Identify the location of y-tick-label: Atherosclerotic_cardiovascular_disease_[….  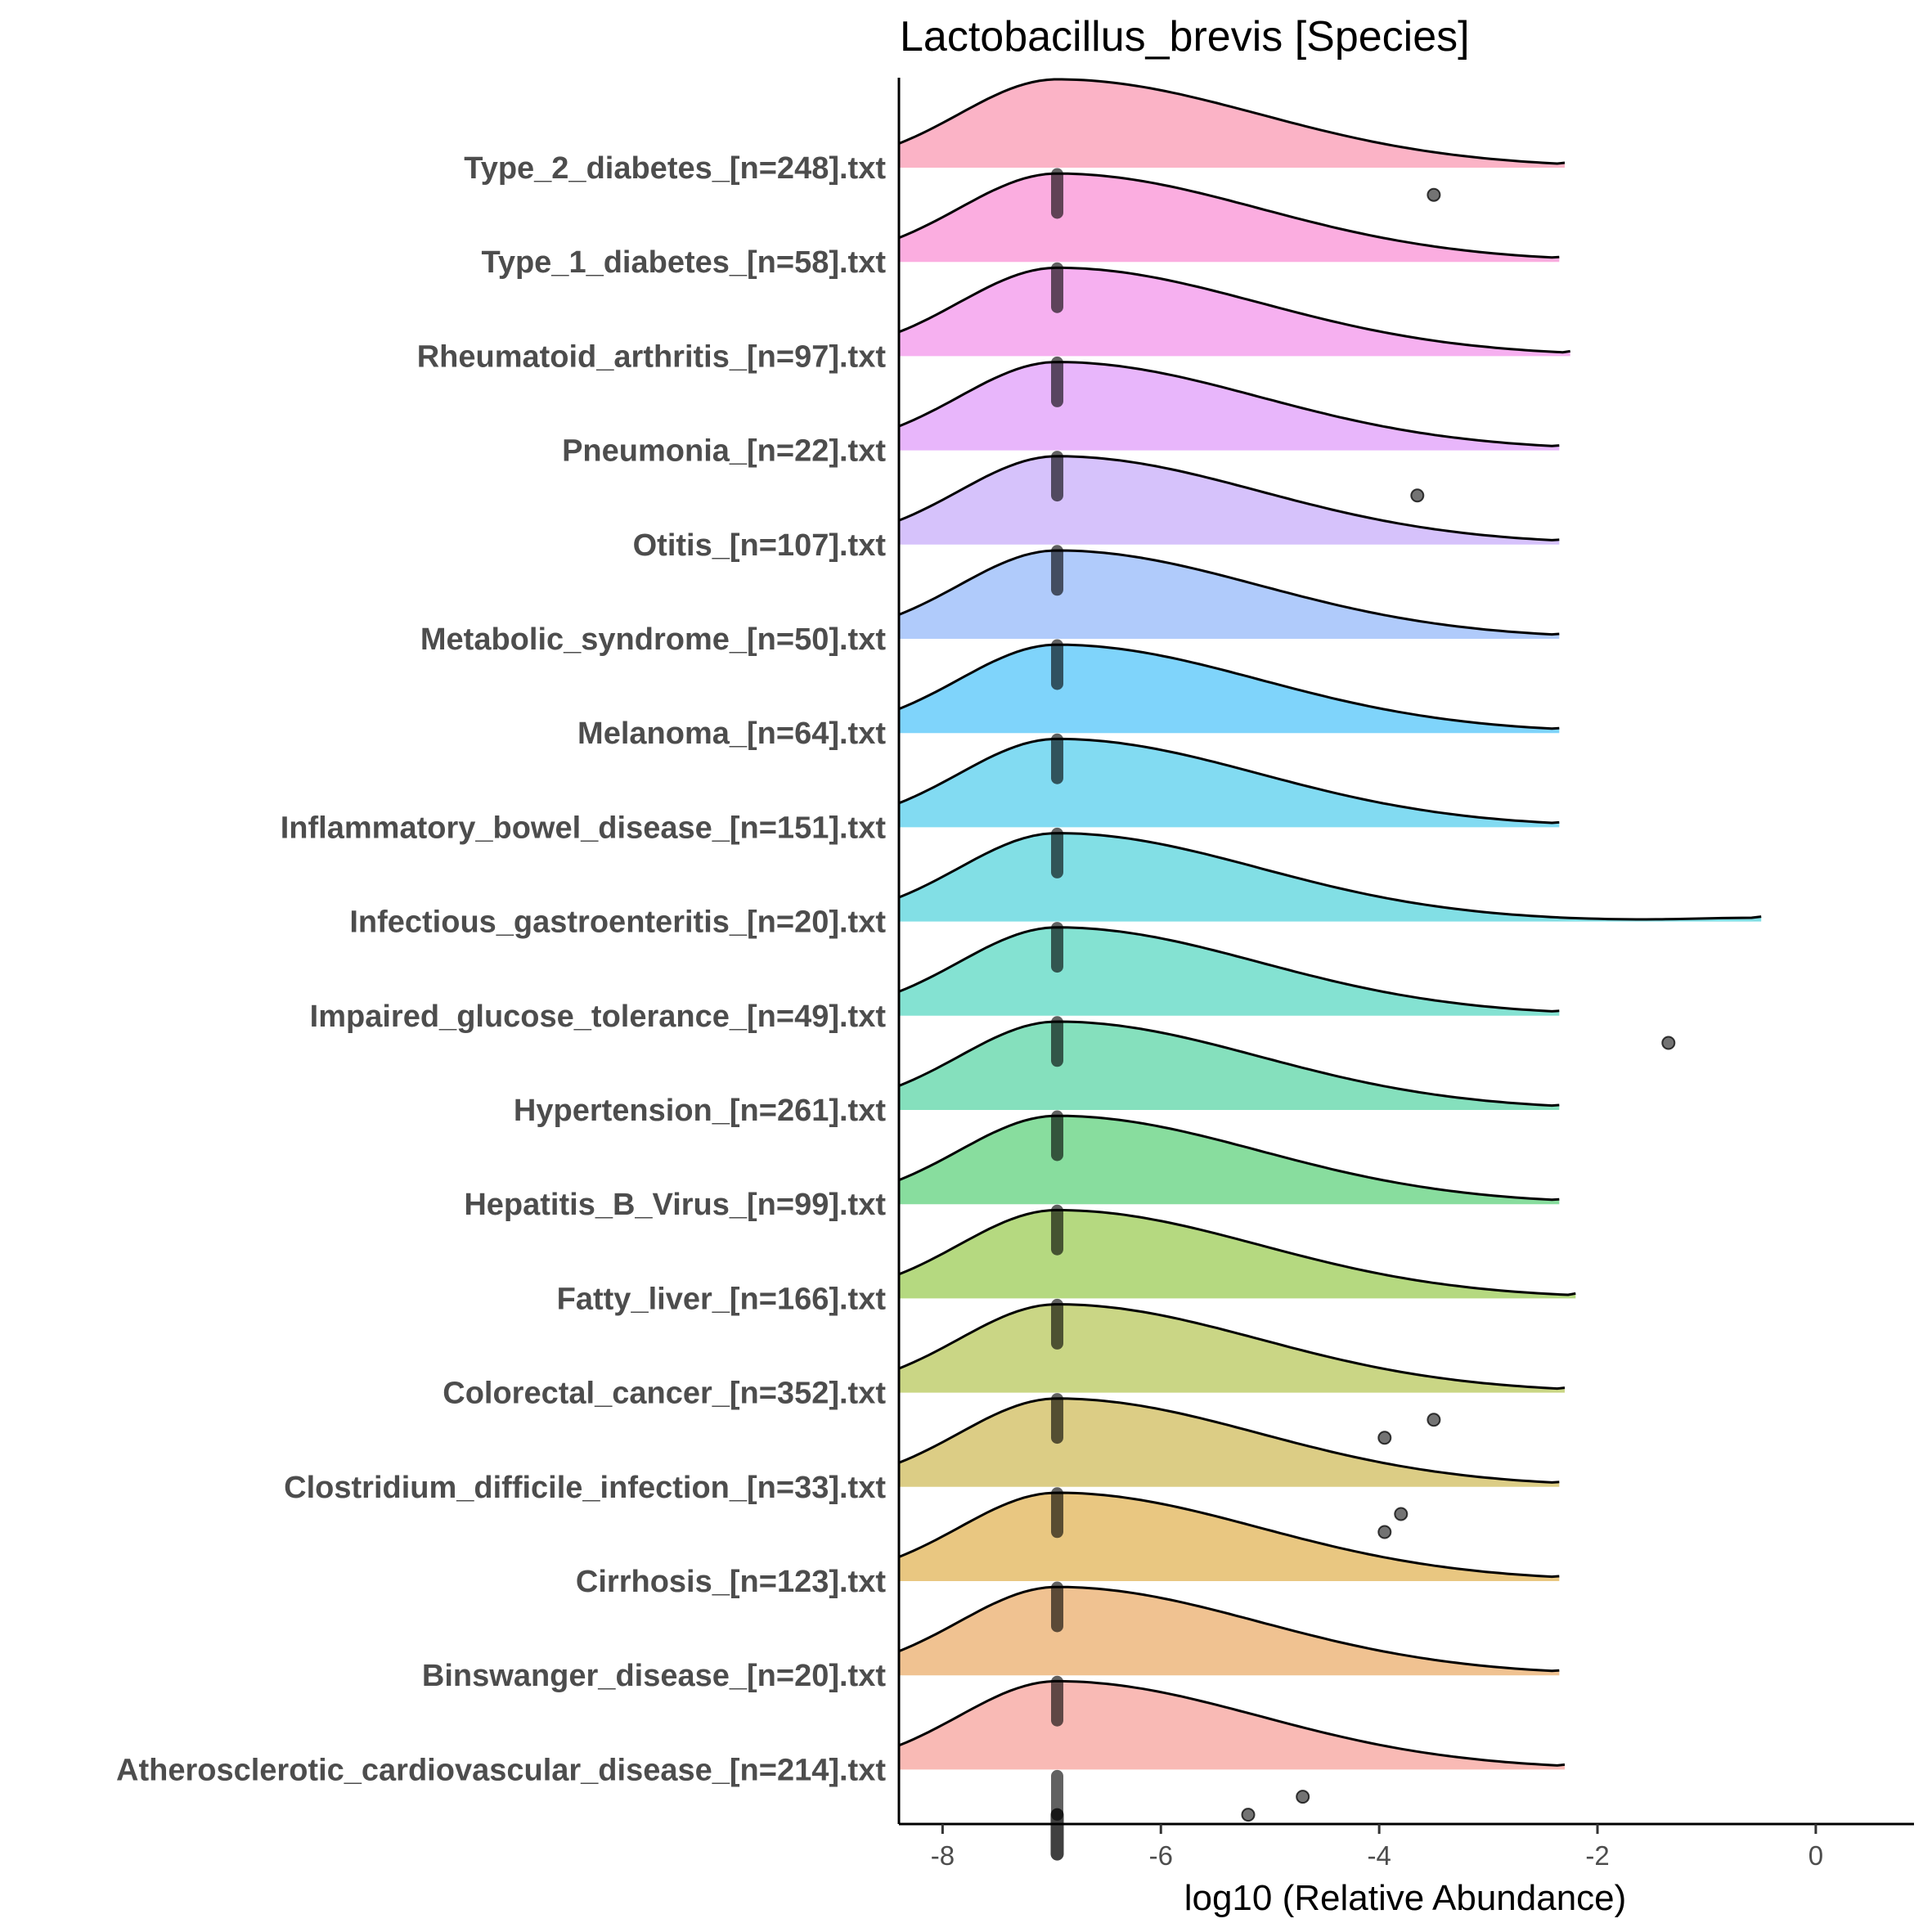
(501, 1770).